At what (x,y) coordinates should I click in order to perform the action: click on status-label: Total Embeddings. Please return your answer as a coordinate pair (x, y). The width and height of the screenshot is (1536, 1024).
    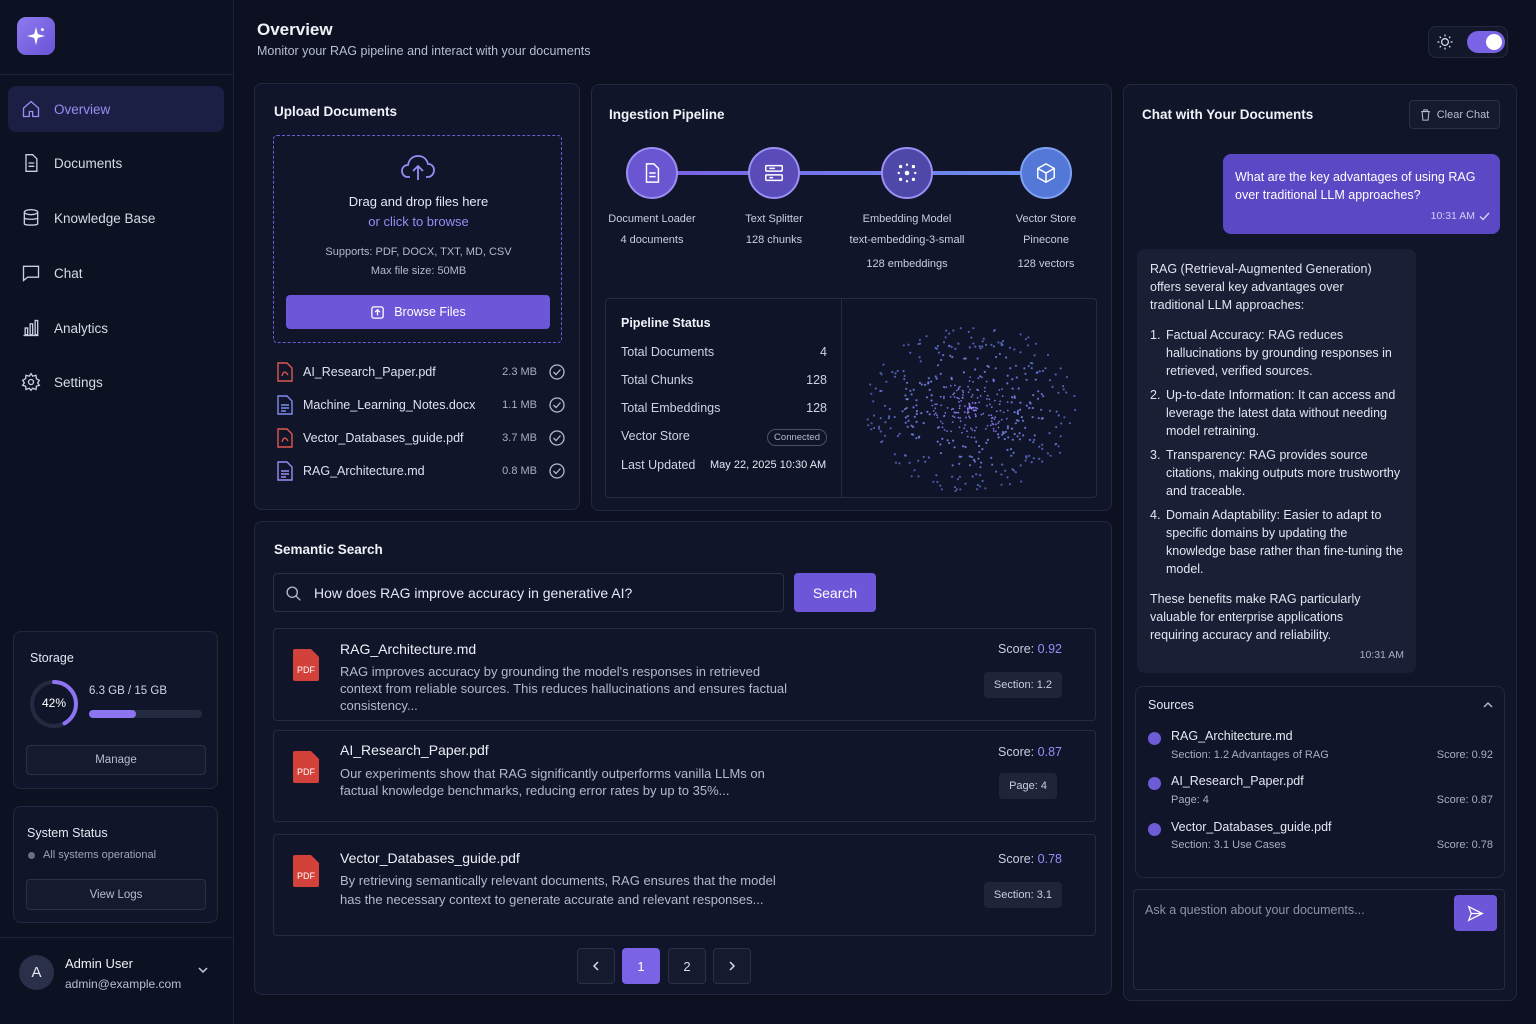
    Looking at the image, I should click on (671, 408).